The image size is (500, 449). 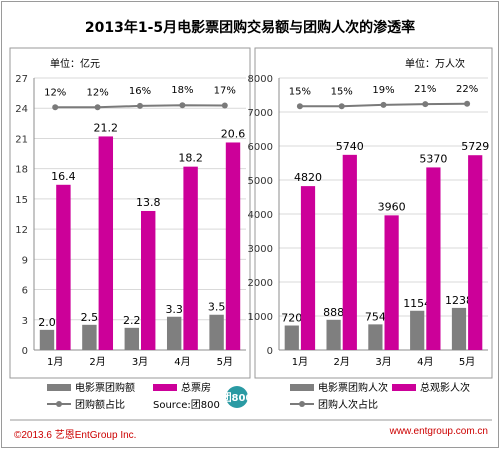 What do you see at coordinates (217, 307) in the screenshot?
I see `data-label-primary: 3.5` at bounding box center [217, 307].